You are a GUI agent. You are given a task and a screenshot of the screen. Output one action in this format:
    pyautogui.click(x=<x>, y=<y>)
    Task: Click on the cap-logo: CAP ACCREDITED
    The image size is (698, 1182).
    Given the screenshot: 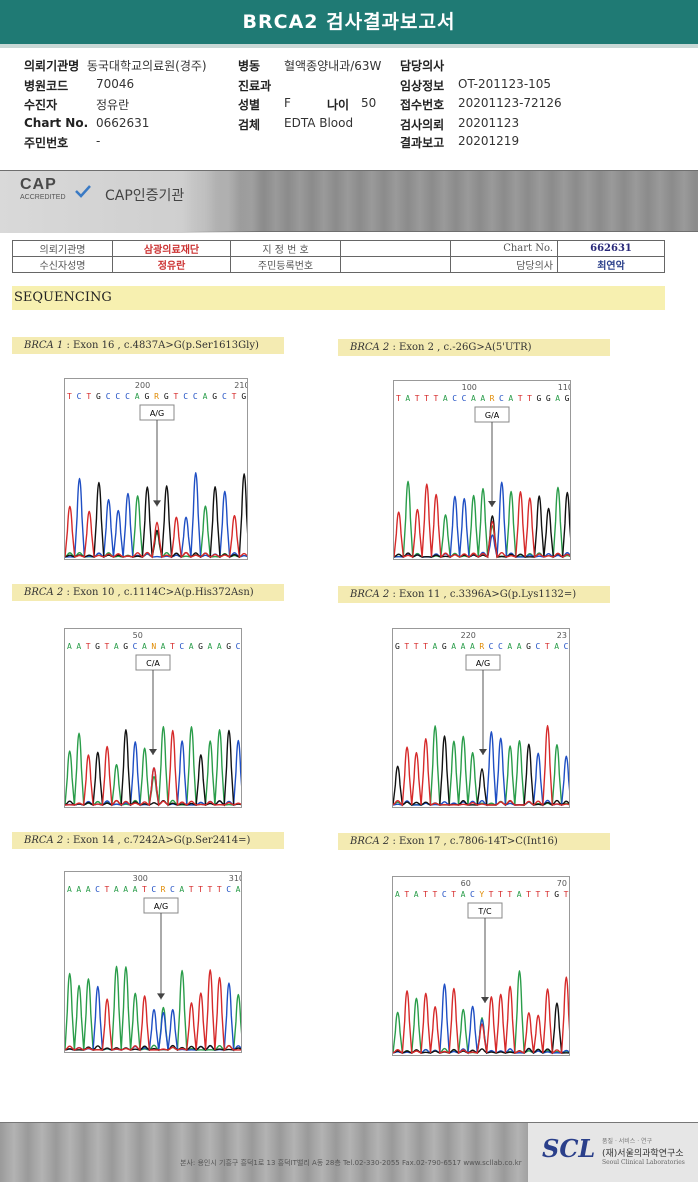 What is the action you would take?
    pyautogui.click(x=43, y=188)
    